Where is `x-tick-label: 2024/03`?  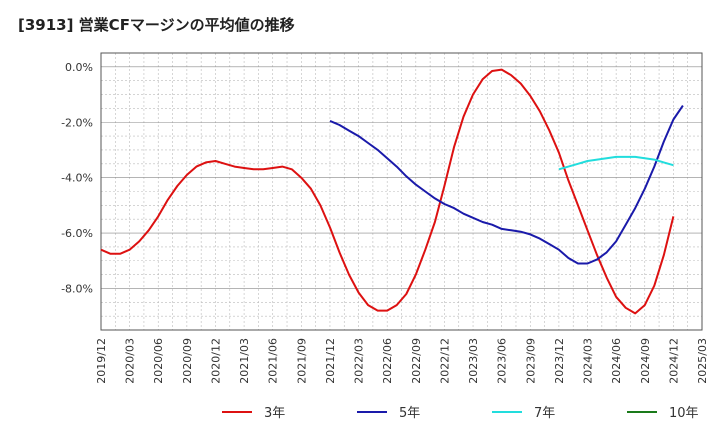
x-tick-label: 2024/03 is located at coordinates (588, 361).